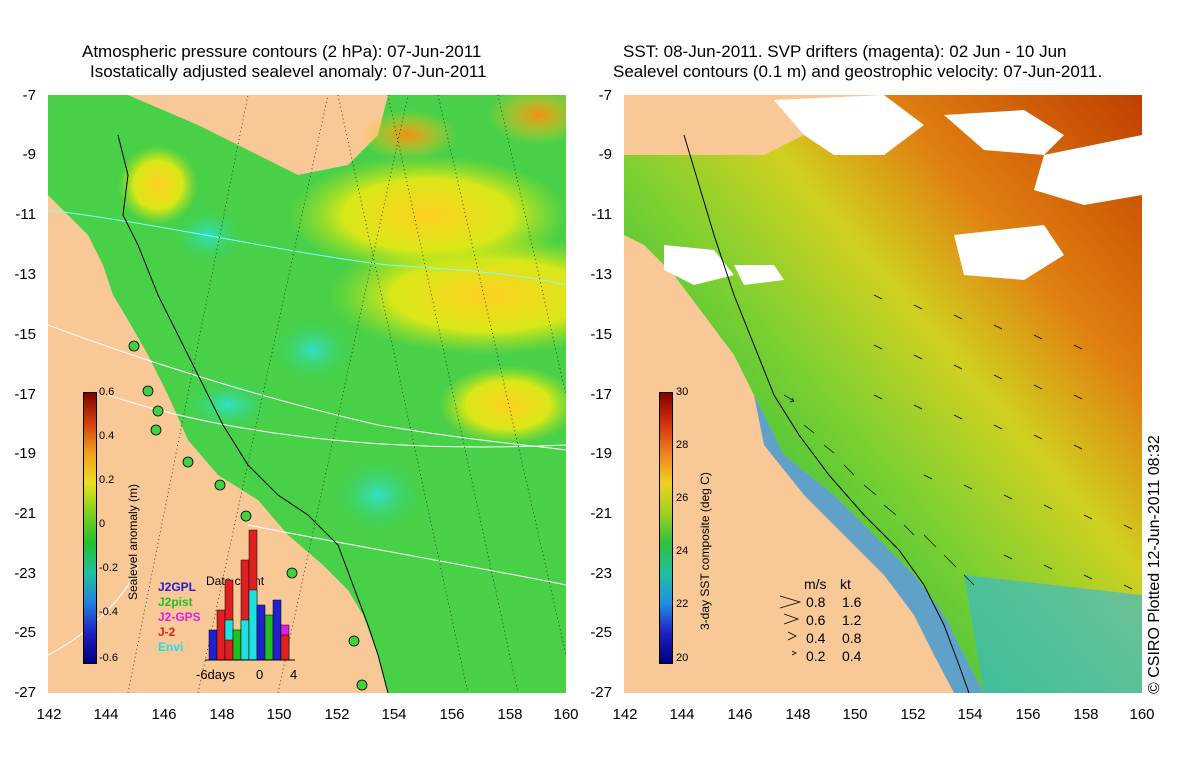 This screenshot has width=1200, height=780. I want to click on velocity-legend-kt: 0.4, so click(852, 656).